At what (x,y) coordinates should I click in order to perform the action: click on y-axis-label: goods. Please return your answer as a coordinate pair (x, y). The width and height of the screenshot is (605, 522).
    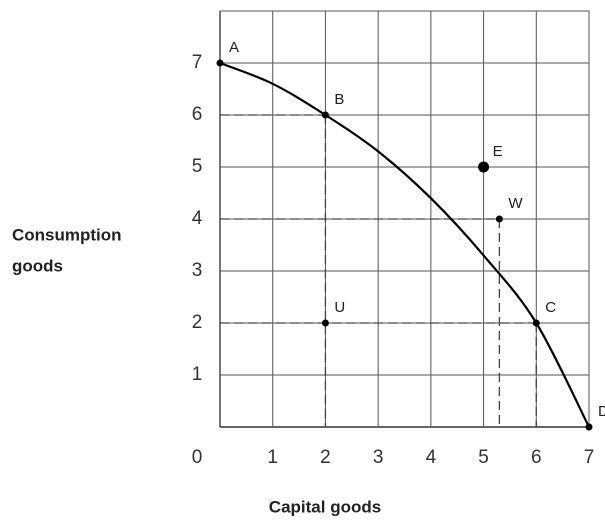
    Looking at the image, I should click on (37, 265).